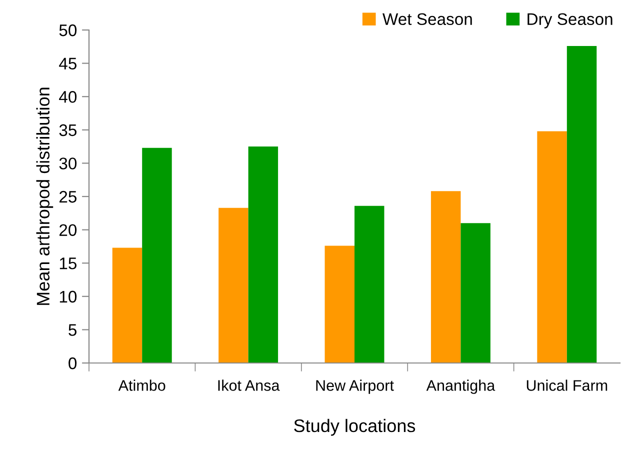 The height and width of the screenshot is (453, 639). I want to click on y-tick-label: 40, so click(68, 97).